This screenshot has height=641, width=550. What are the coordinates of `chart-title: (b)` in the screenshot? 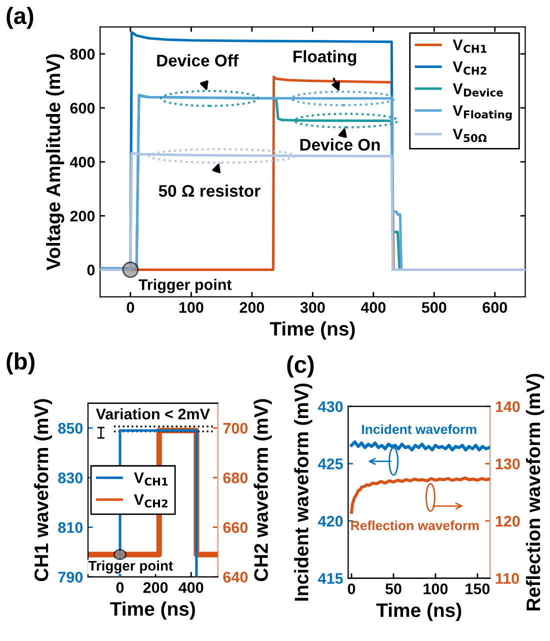 It's located at (20, 363).